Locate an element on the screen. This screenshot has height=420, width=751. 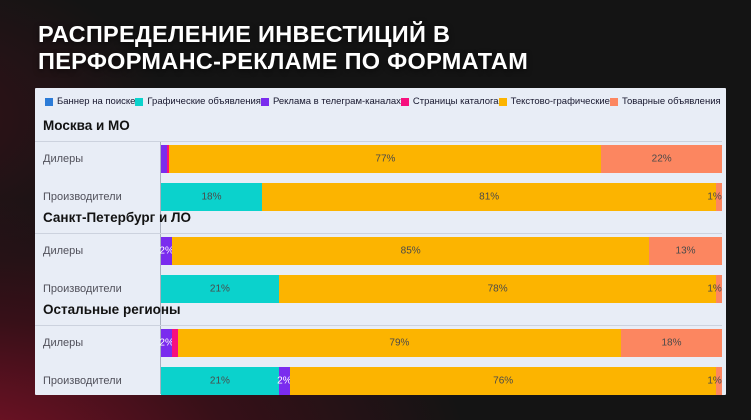
slide-title-line-1: РАСПРЕДЕЛЕНИЕ ИНВЕСТИЦИЙ В is located at coordinates (244, 34).